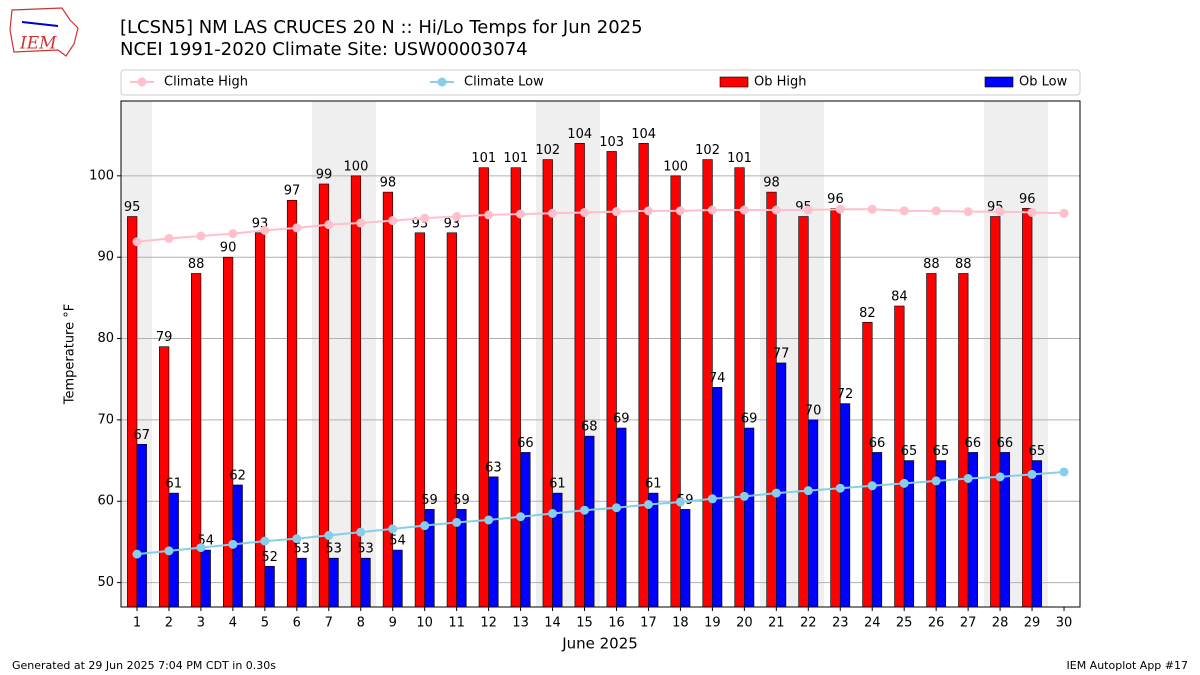 The height and width of the screenshot is (675, 1200). What do you see at coordinates (845, 394) in the screenshot?
I see `bar-value-label: 72` at bounding box center [845, 394].